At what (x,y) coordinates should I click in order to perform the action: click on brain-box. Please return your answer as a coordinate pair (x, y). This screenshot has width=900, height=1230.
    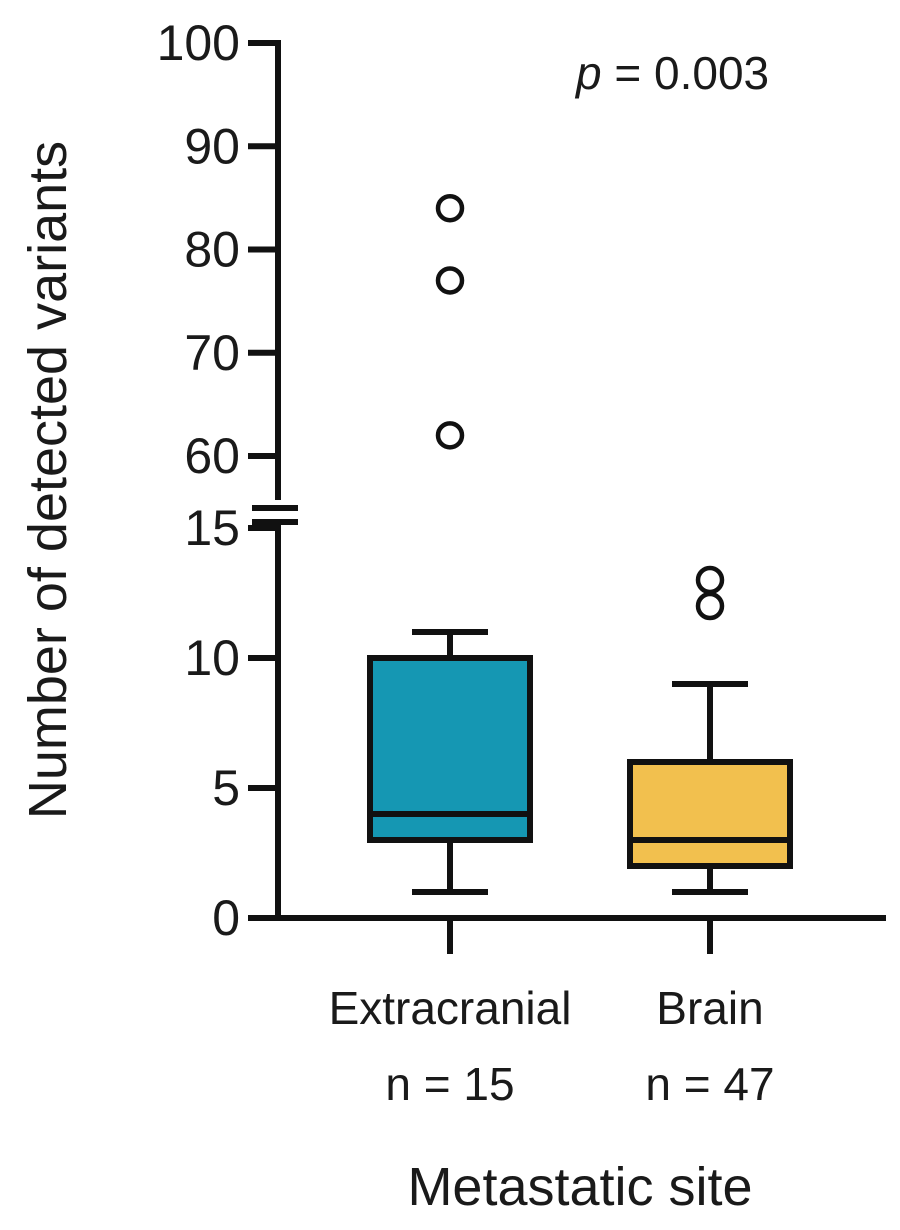
    Looking at the image, I should click on (710, 814).